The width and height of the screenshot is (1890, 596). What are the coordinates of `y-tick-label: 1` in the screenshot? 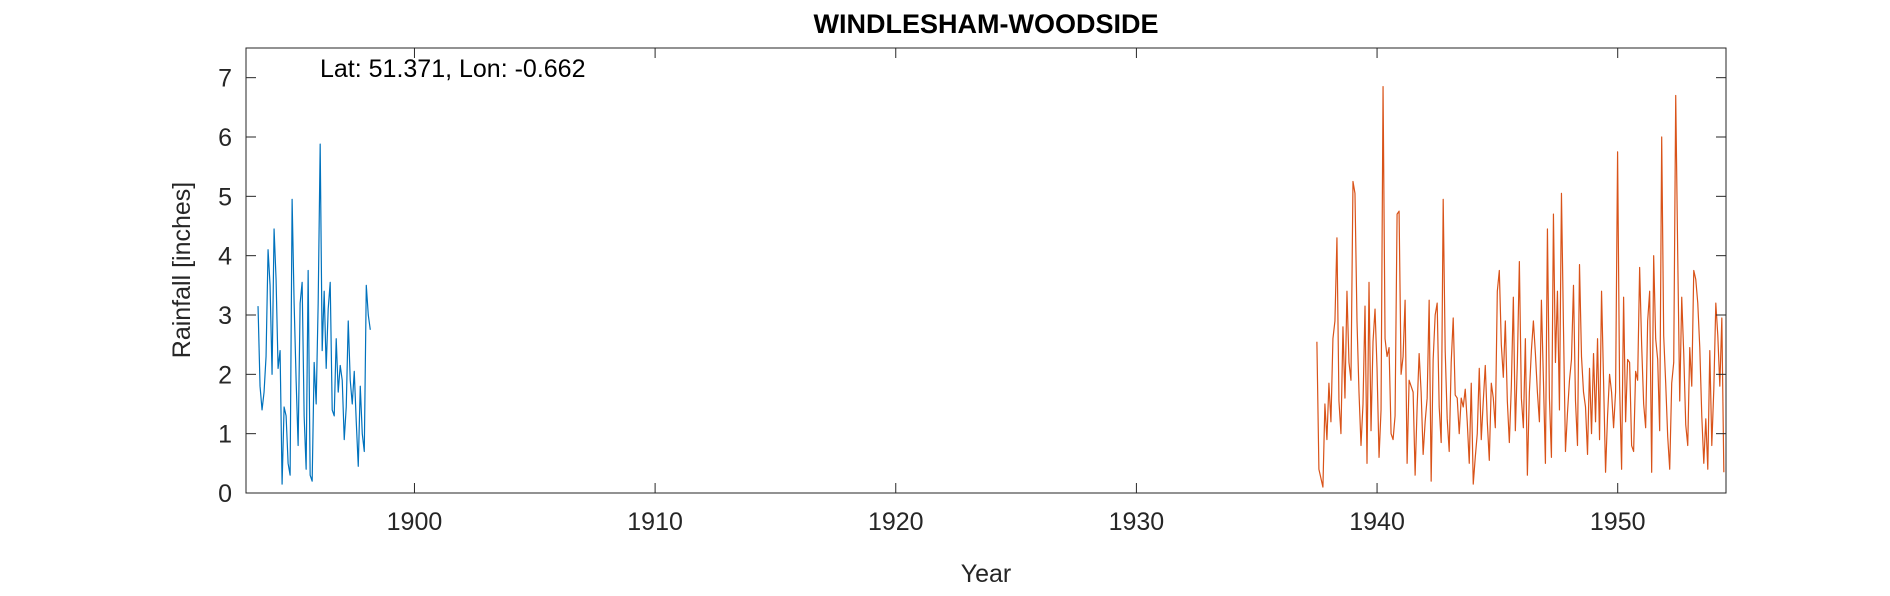 It's located at (225, 435).